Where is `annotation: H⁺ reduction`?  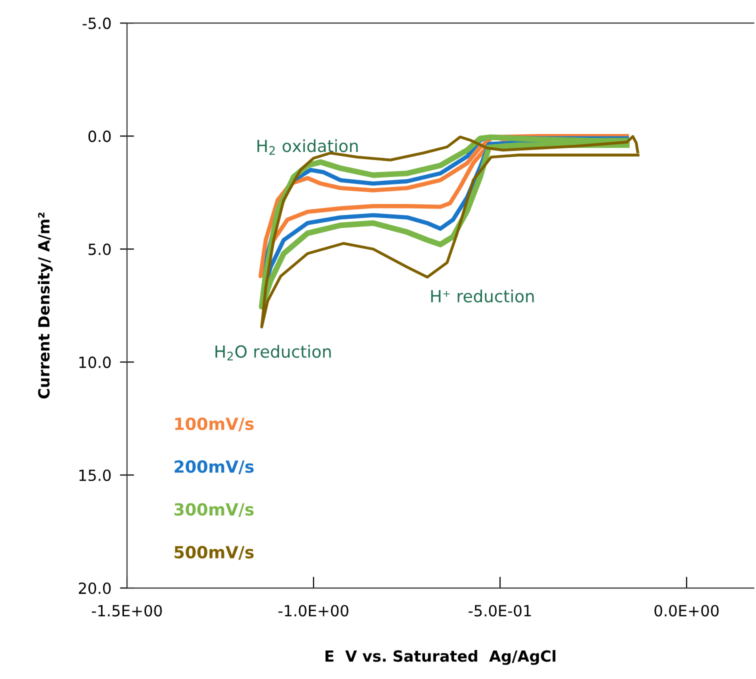 annotation: H⁺ reduction is located at coordinates (482, 296).